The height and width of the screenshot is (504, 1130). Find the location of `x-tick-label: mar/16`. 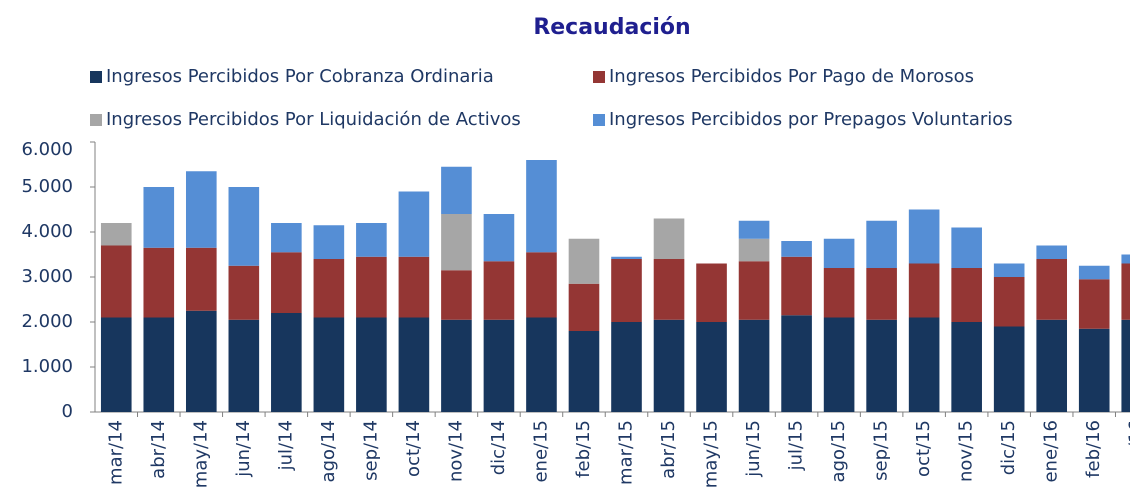

x-tick-label: mar/16 is located at coordinates (1128, 452).